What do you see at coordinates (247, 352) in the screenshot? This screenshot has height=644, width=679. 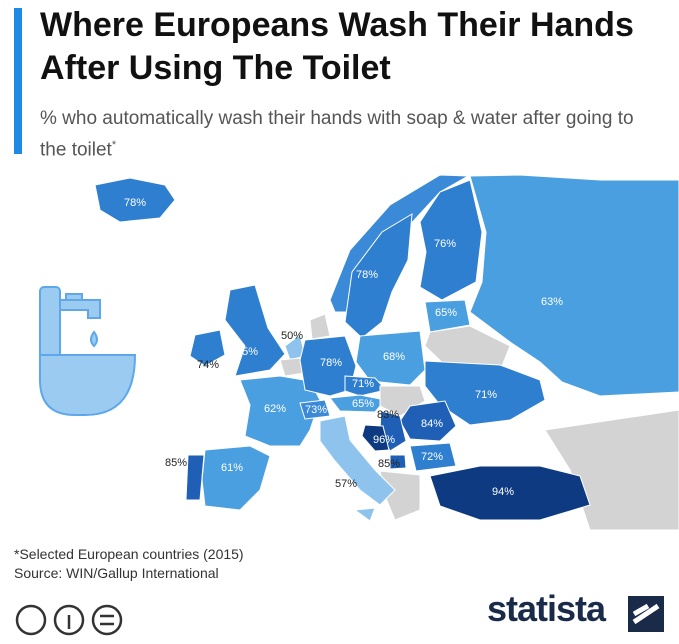 I see `value-label: 75%` at bounding box center [247, 352].